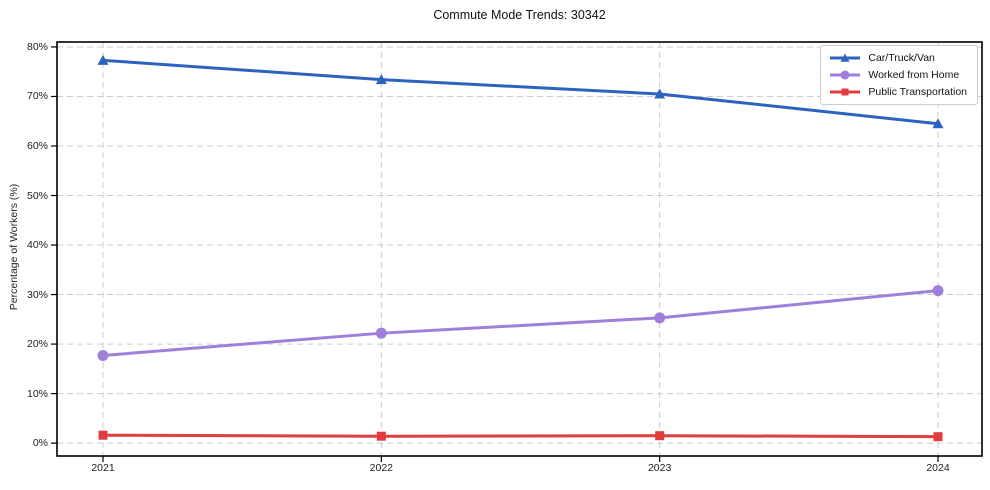 The height and width of the screenshot is (490, 990). Describe the element at coordinates (901, 58) in the screenshot. I see `legend-label: Car/Truck/Van` at that location.